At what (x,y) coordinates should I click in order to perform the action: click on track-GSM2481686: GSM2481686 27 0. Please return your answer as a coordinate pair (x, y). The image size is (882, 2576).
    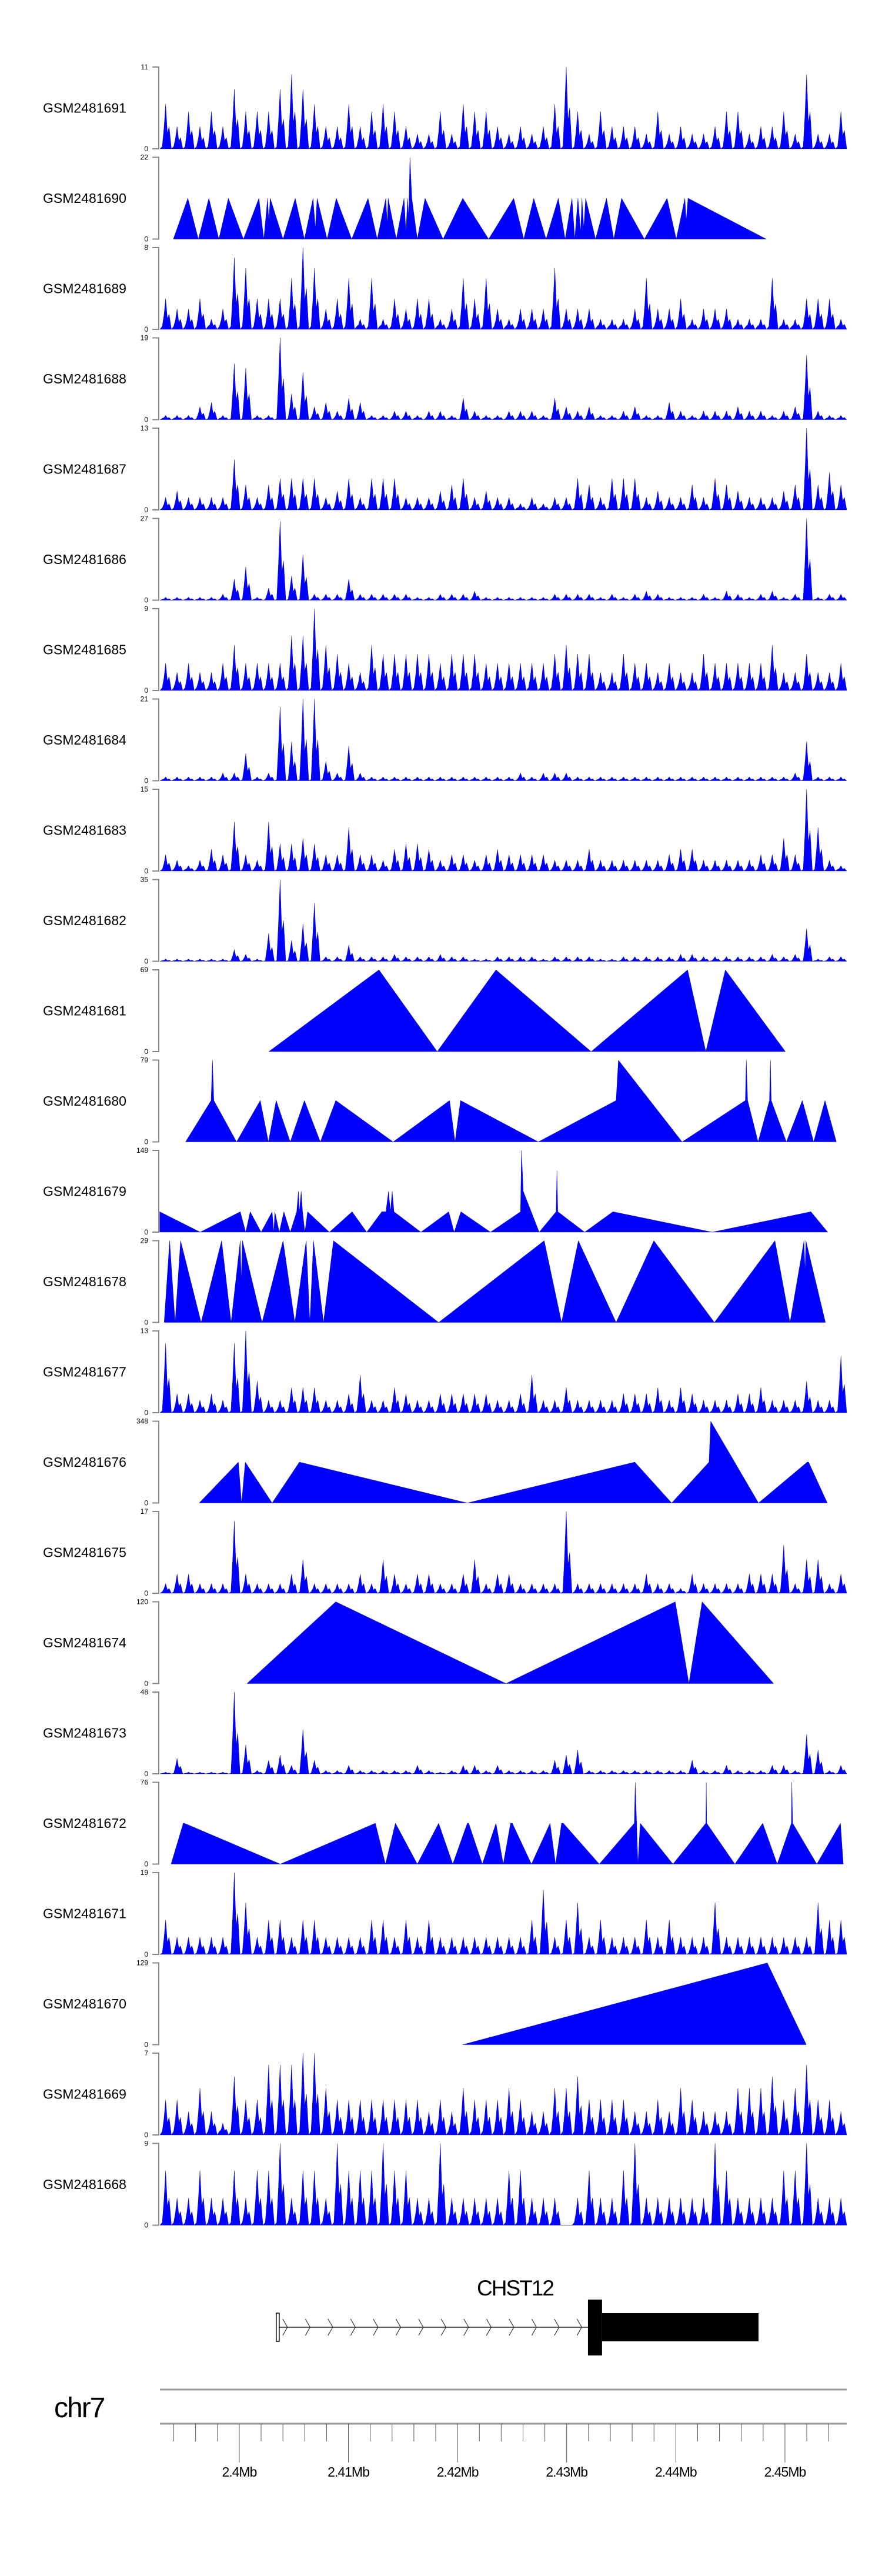
    Looking at the image, I should click on (445, 560).